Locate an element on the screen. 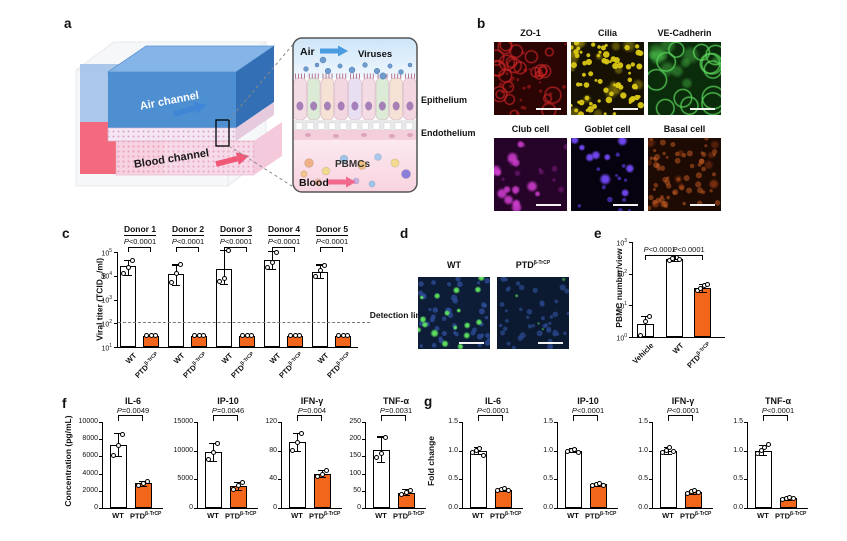 Image resolution: width=847 pixels, height=541 pixels. y-tick-label: 101 is located at coordinates (106, 347).